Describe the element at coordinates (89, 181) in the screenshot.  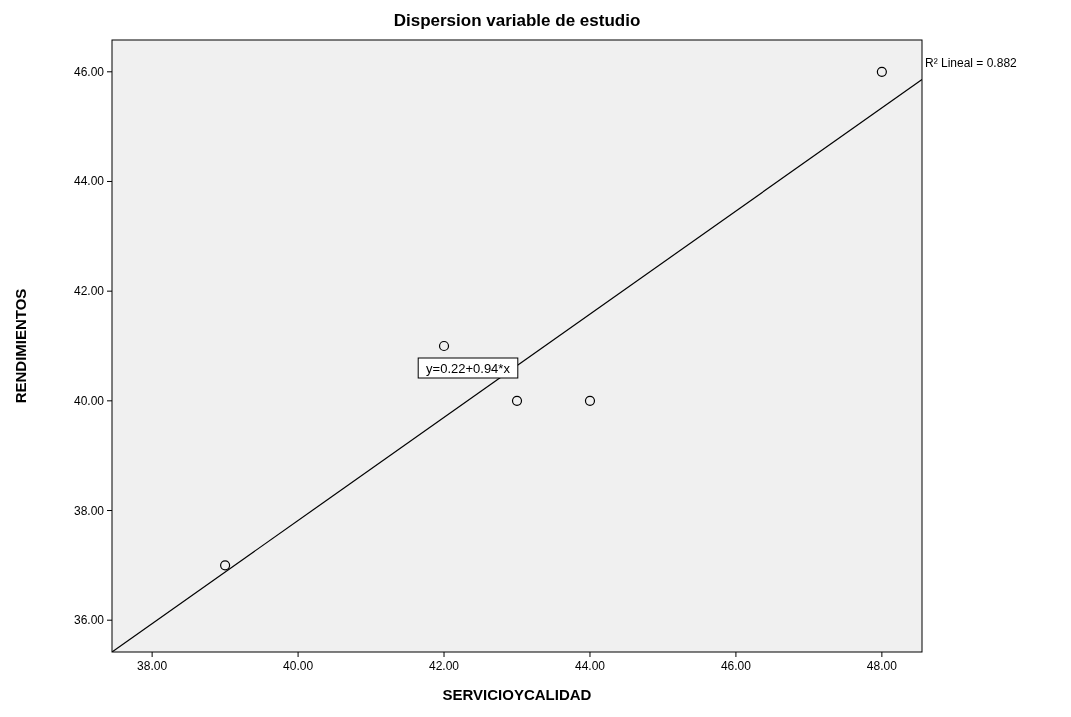
I see `y-tick-label: 44.00` at that location.